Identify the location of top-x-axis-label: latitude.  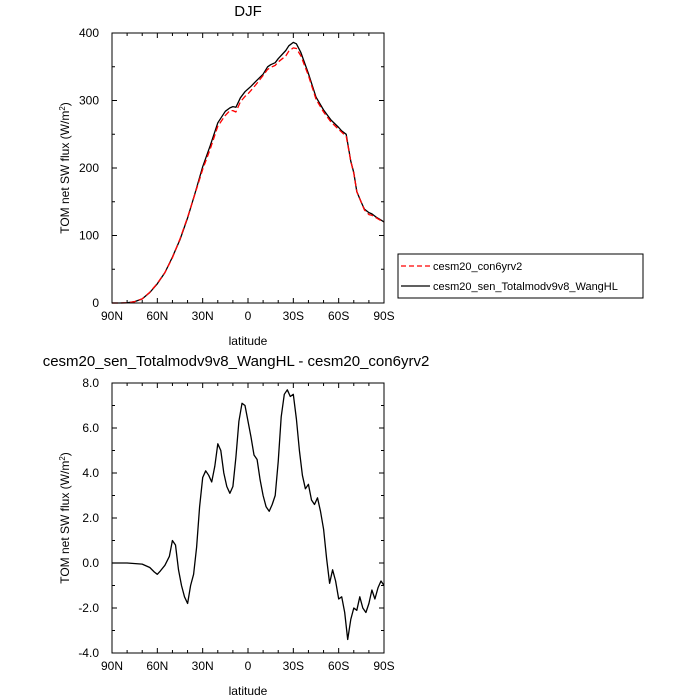
(248, 341).